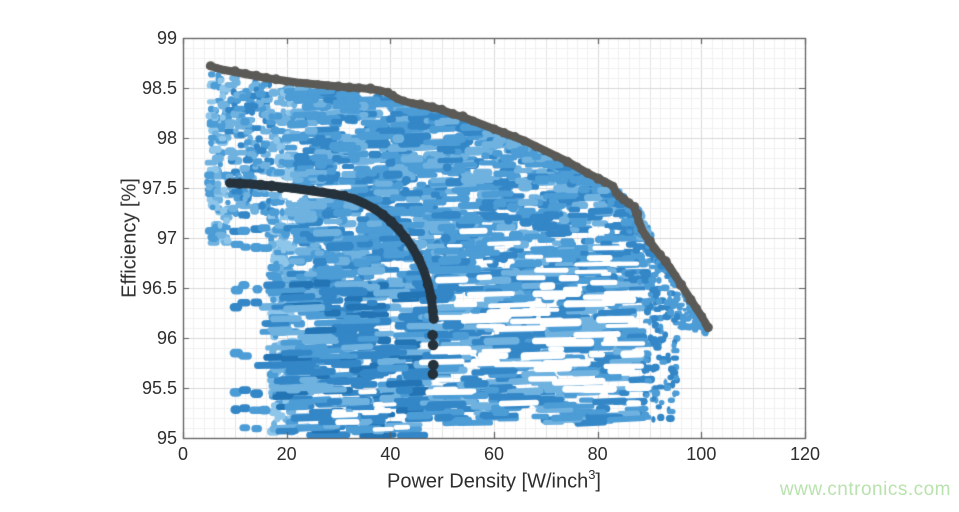  I want to click on y-tick-label: 96.5, so click(159, 288).